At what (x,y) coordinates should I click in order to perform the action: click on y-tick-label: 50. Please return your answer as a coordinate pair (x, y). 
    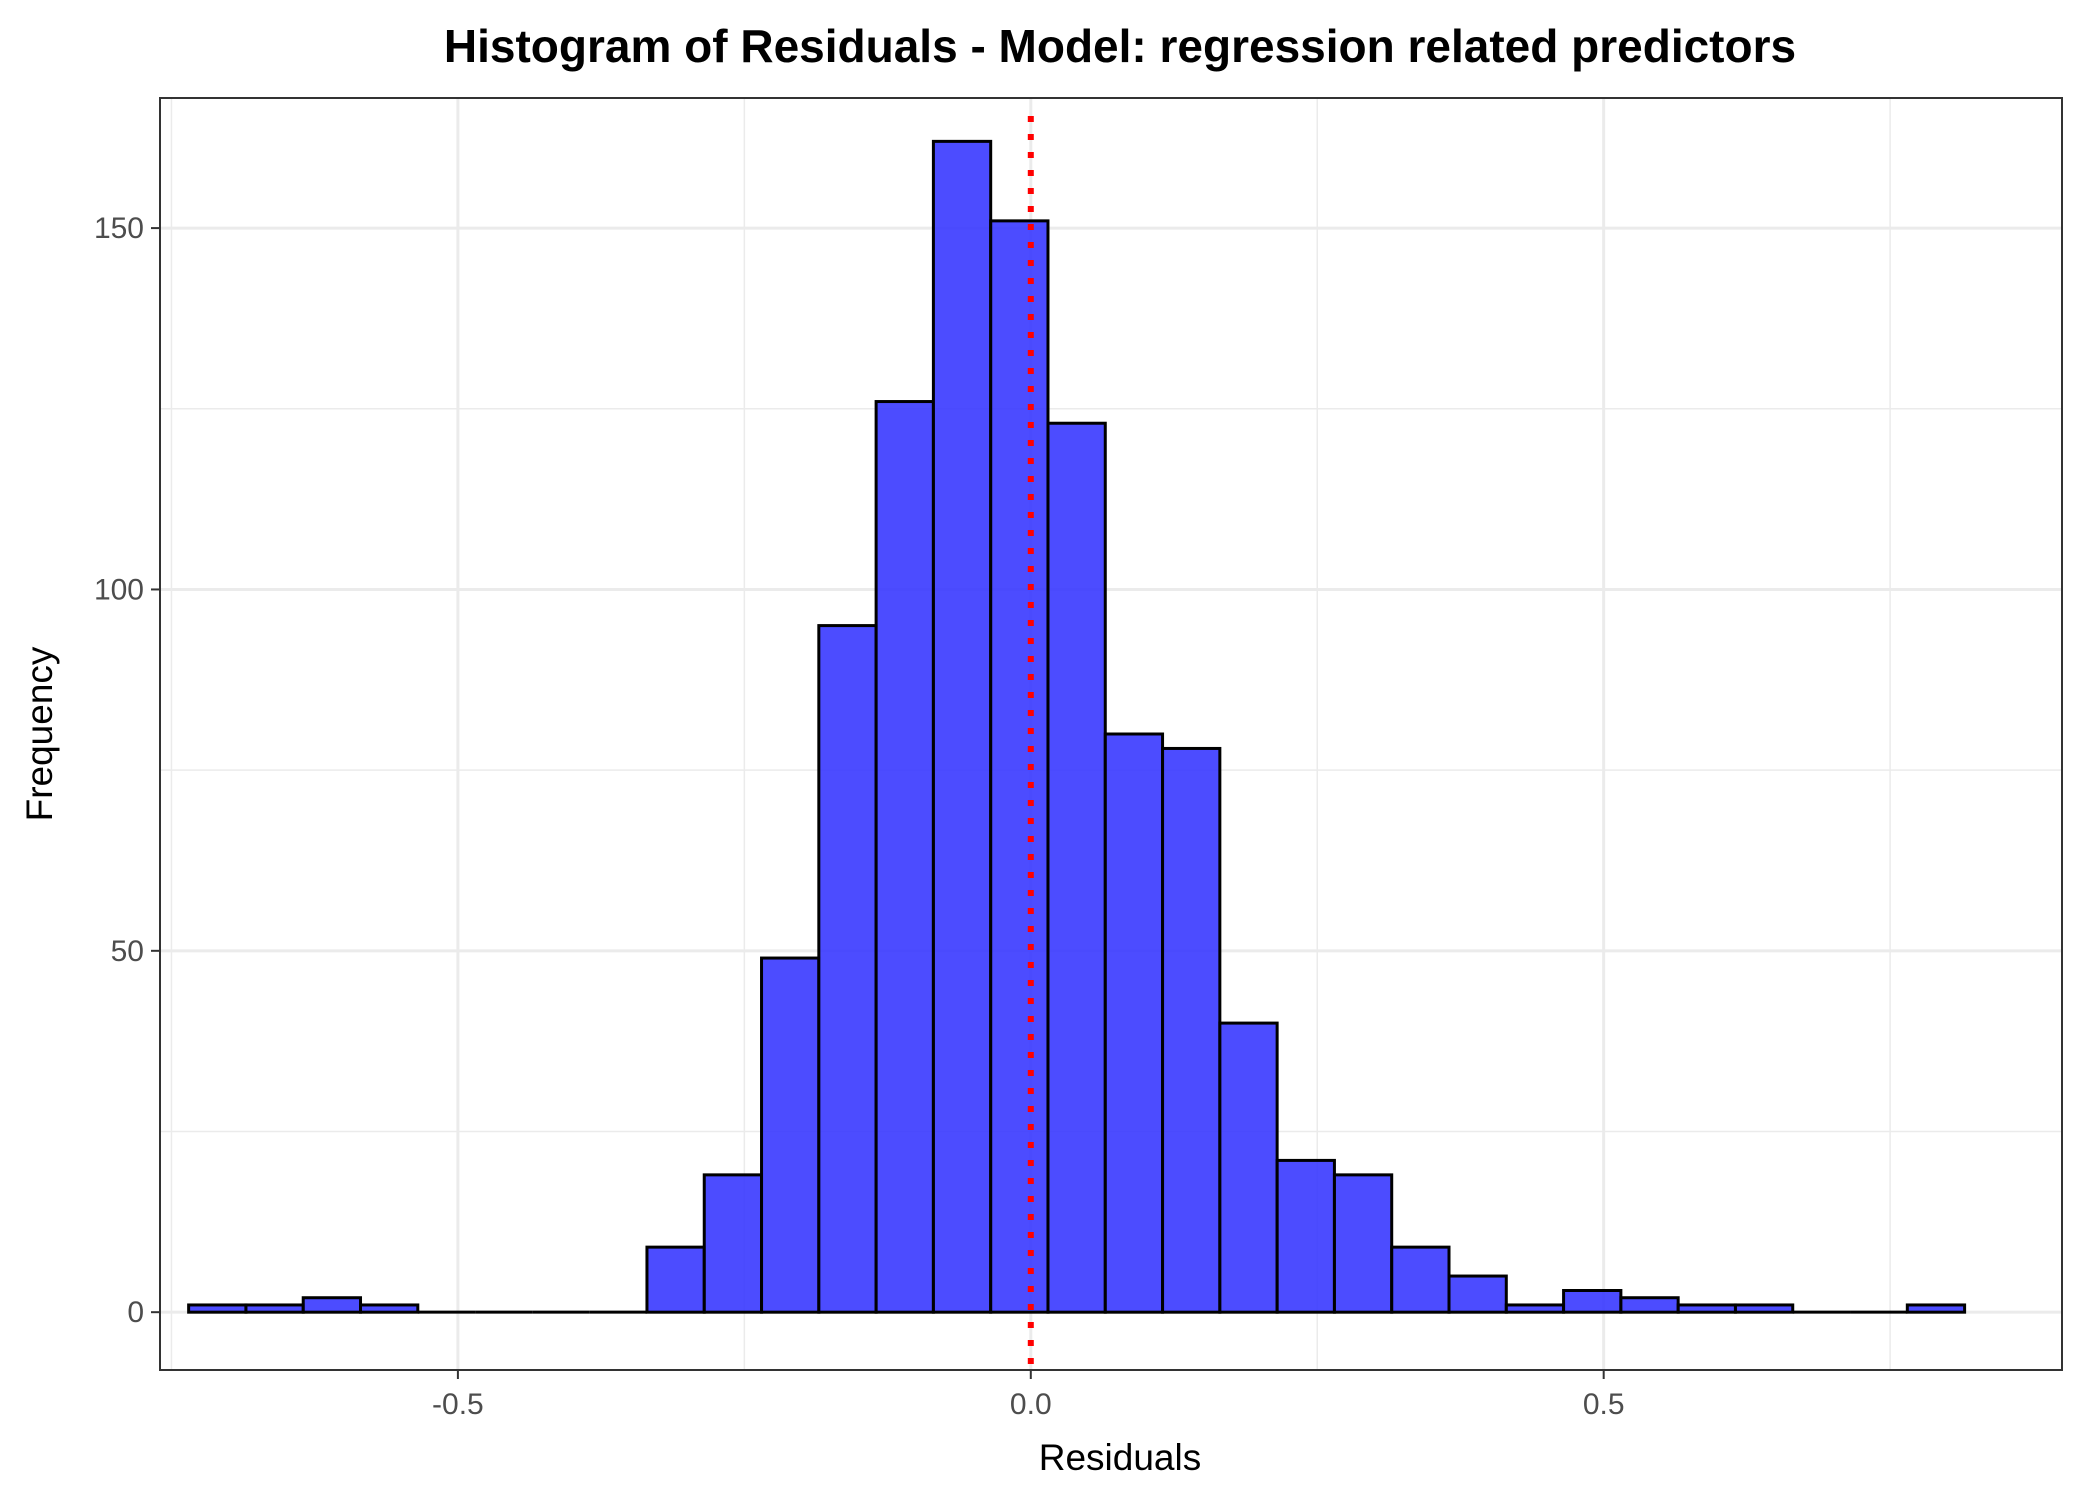
    Looking at the image, I should click on (127, 951).